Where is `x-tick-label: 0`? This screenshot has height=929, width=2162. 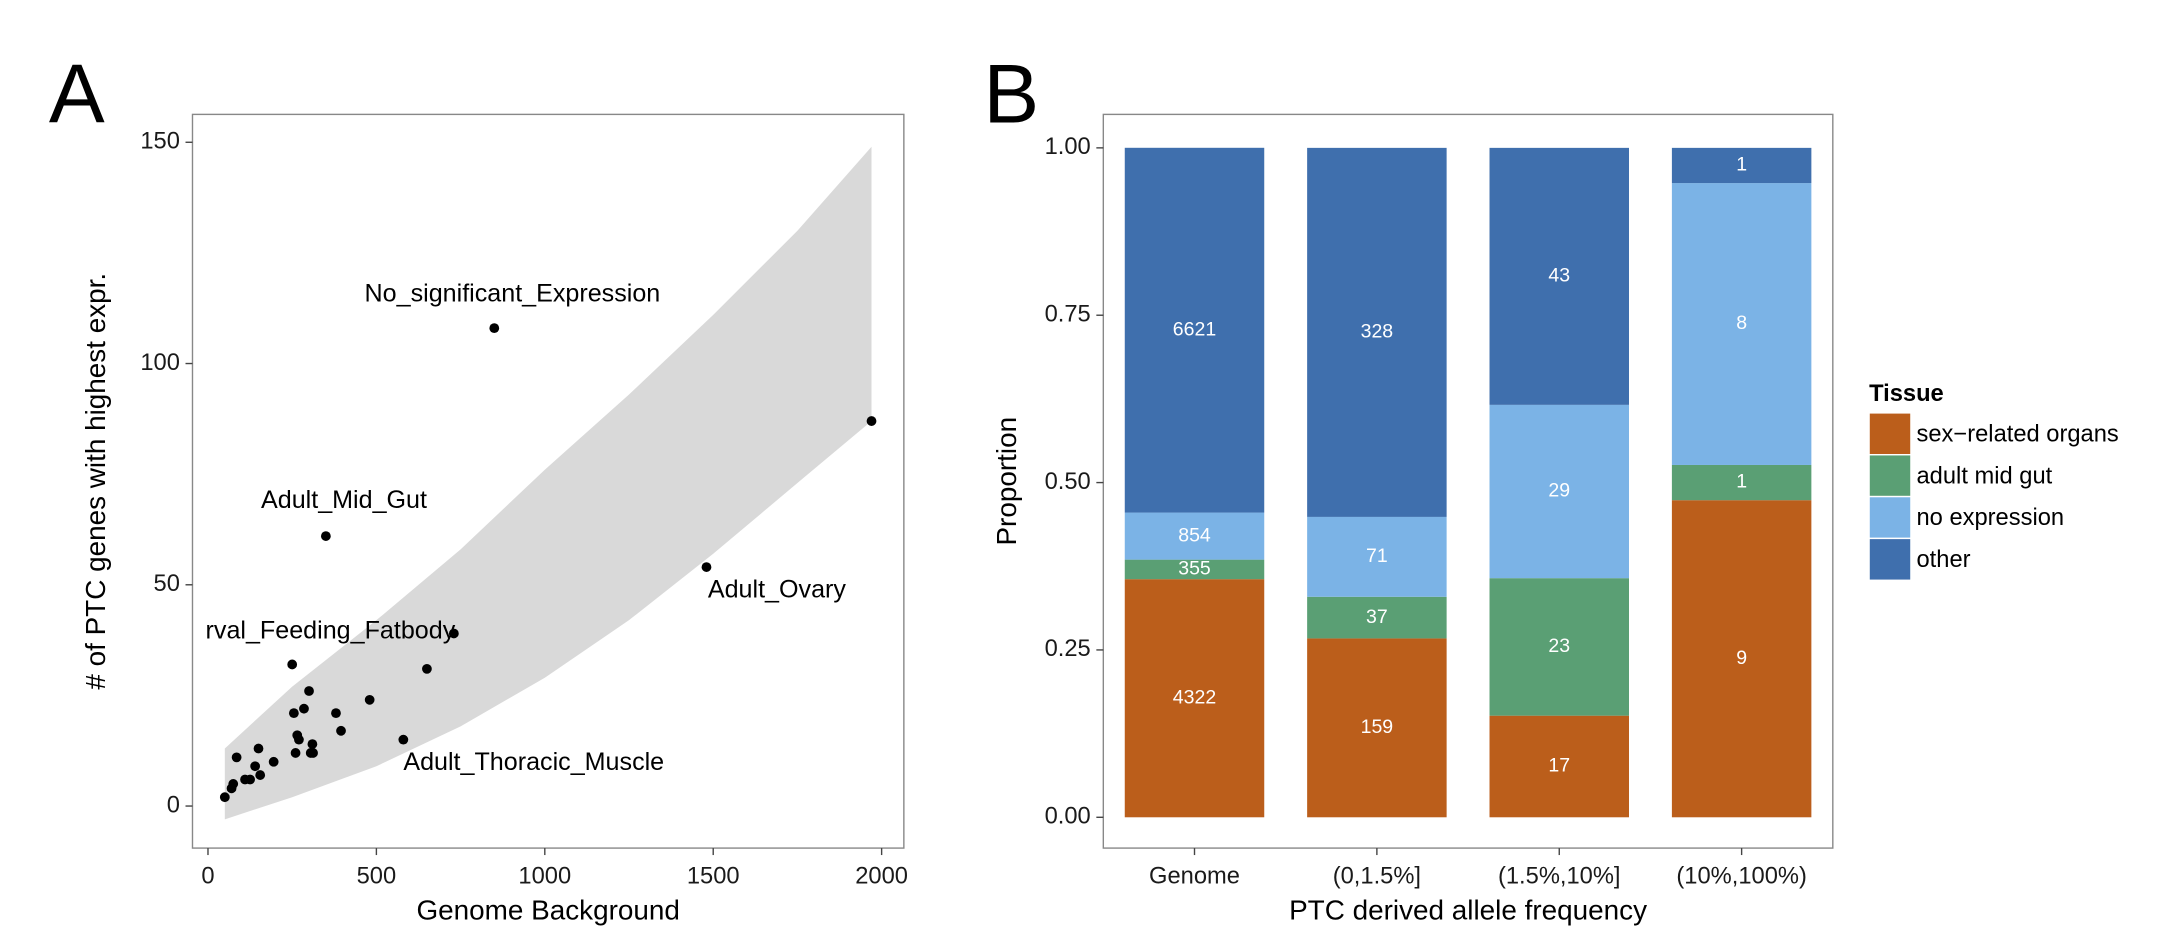 x-tick-label: 0 is located at coordinates (207, 877).